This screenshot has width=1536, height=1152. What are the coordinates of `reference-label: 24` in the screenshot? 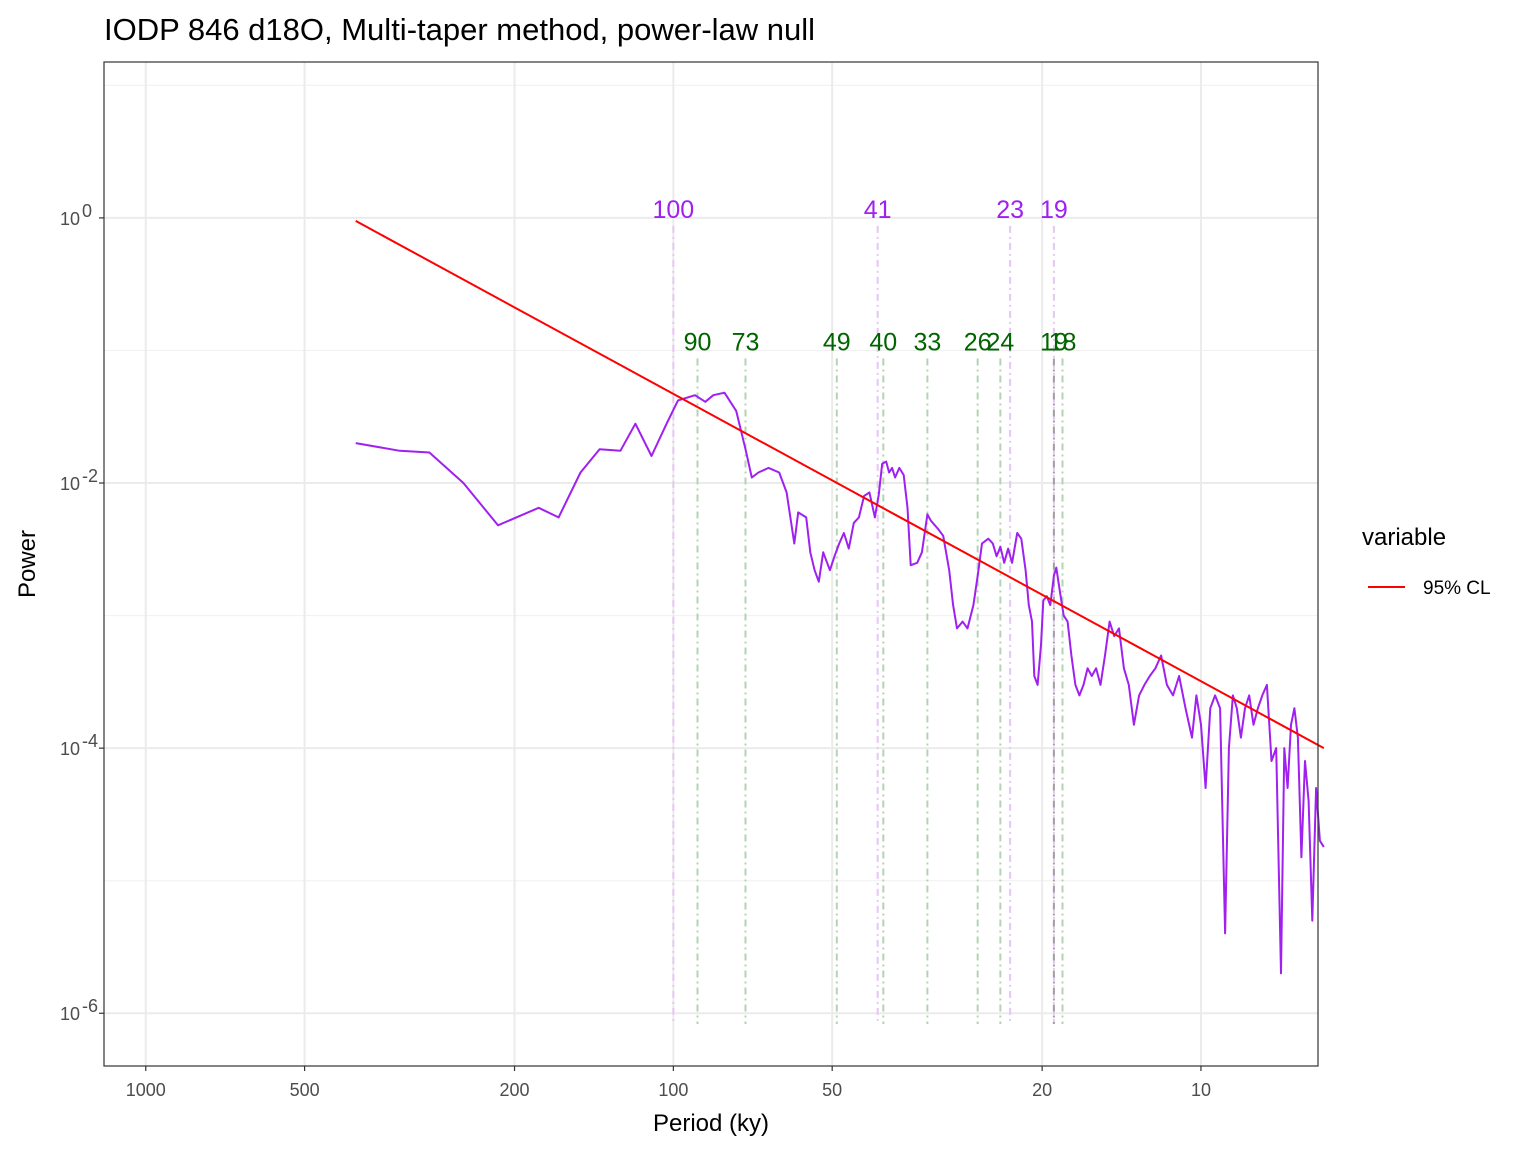 It's located at (1000, 342).